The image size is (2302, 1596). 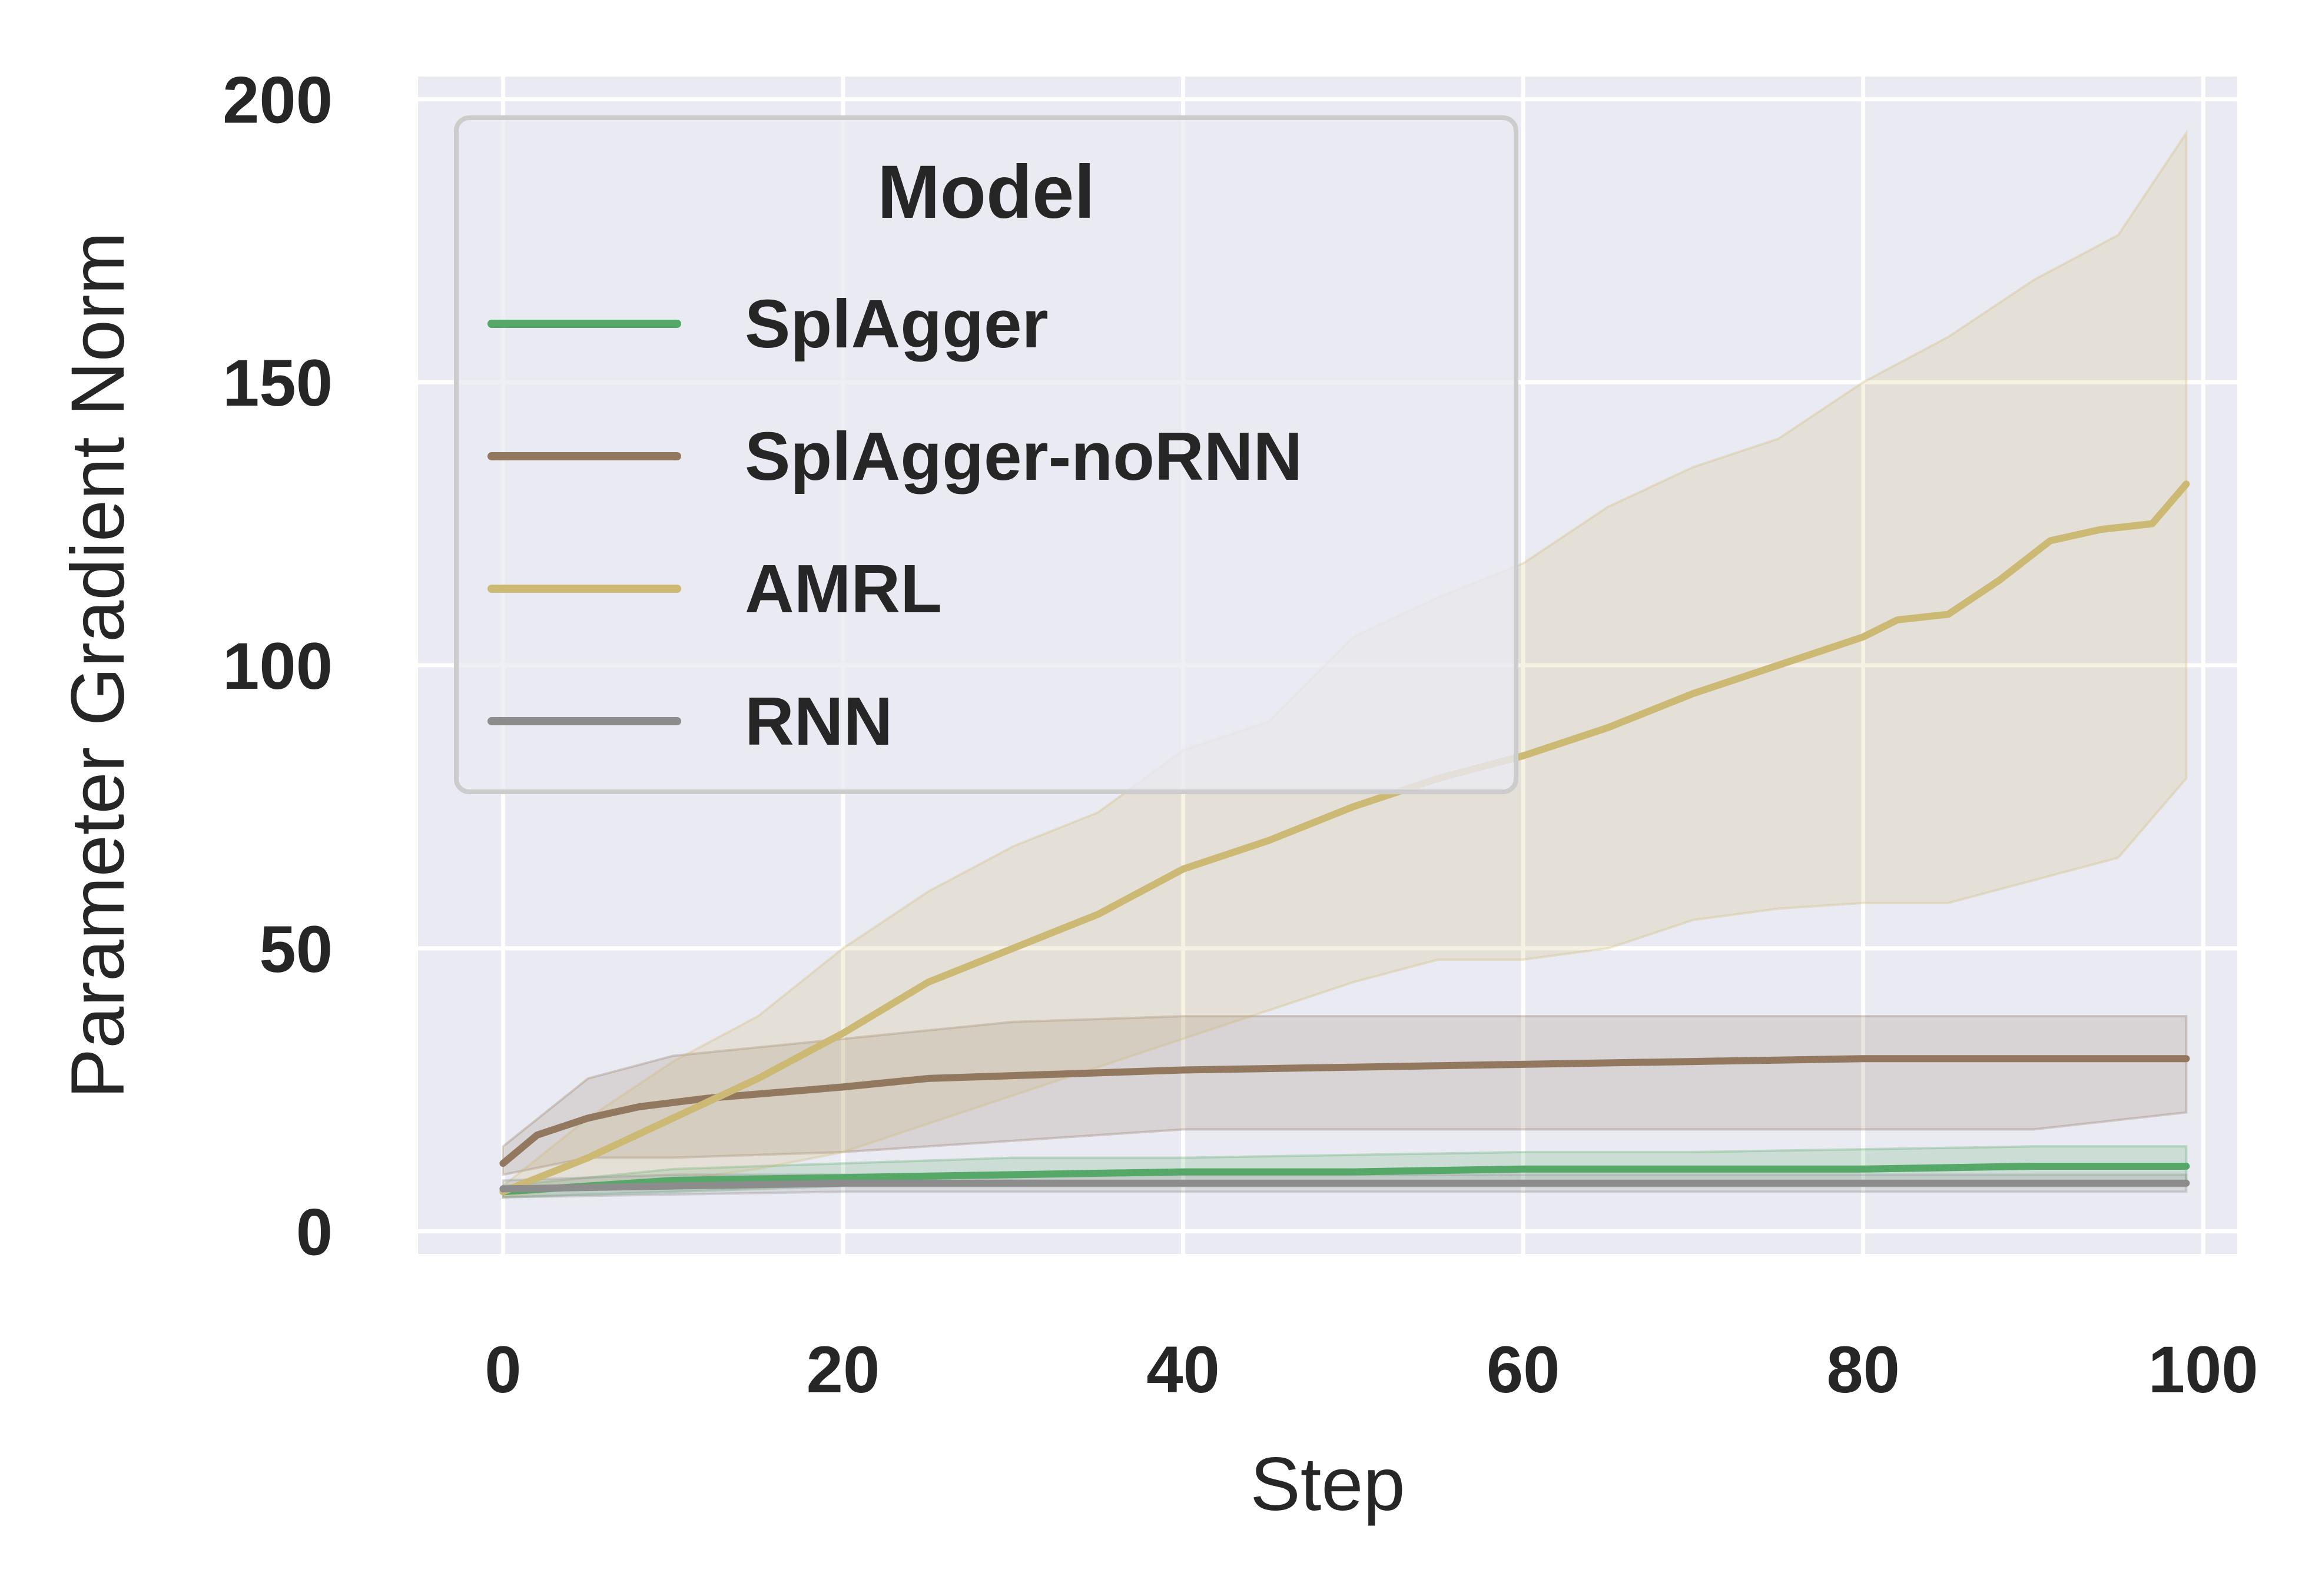 I want to click on y-axis-title: Parameter Gradient Norm, so click(x=98, y=665).